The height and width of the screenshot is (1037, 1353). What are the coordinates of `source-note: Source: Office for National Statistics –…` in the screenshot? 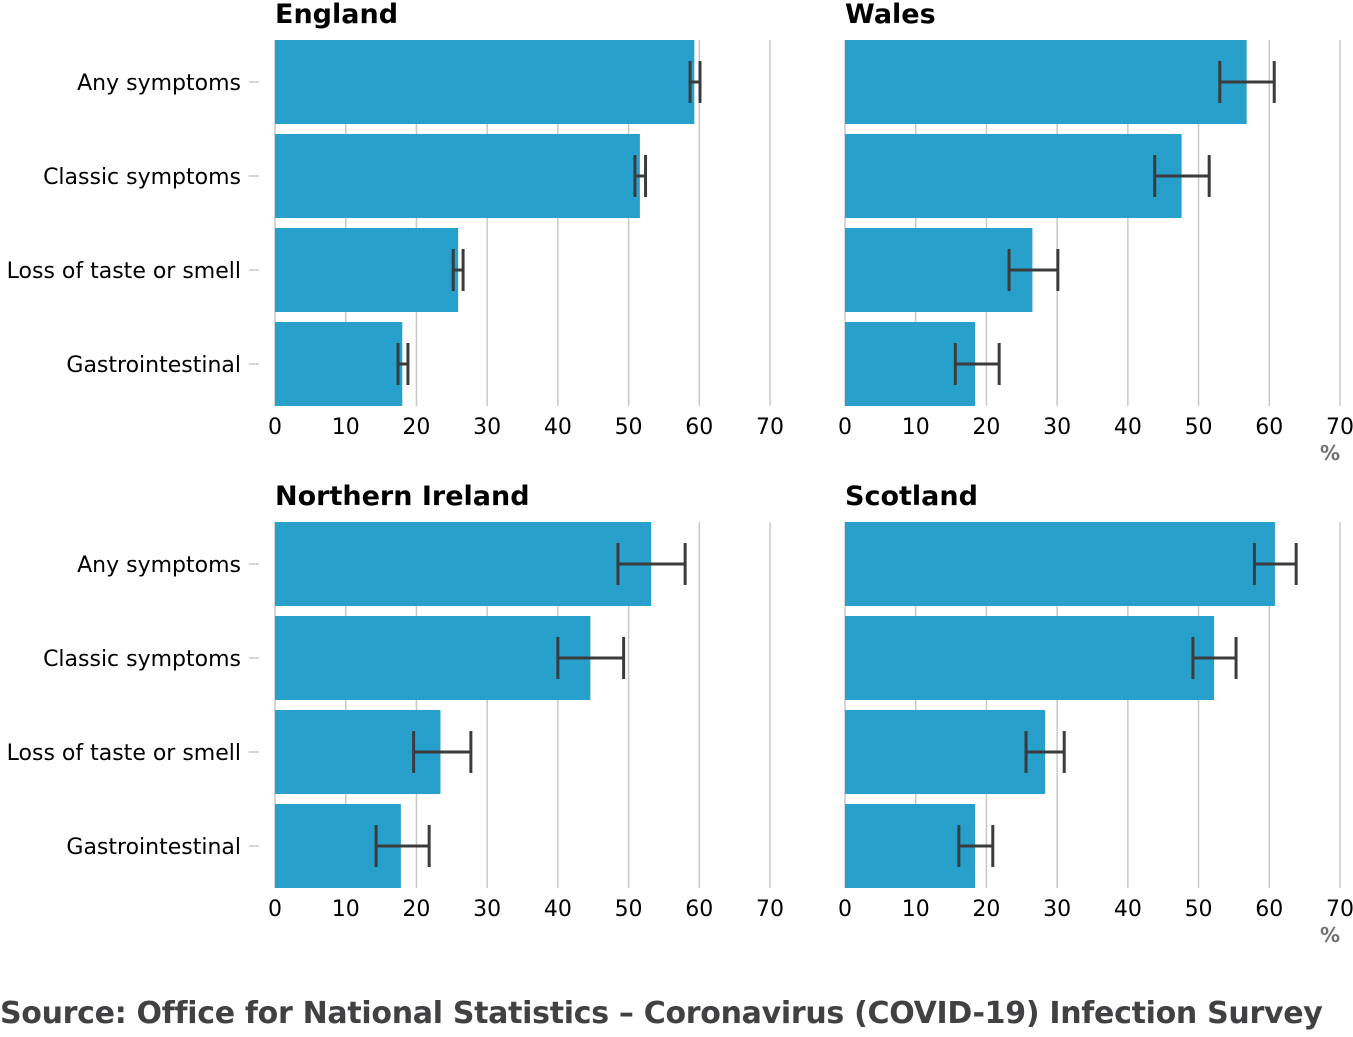 It's located at (661, 1013).